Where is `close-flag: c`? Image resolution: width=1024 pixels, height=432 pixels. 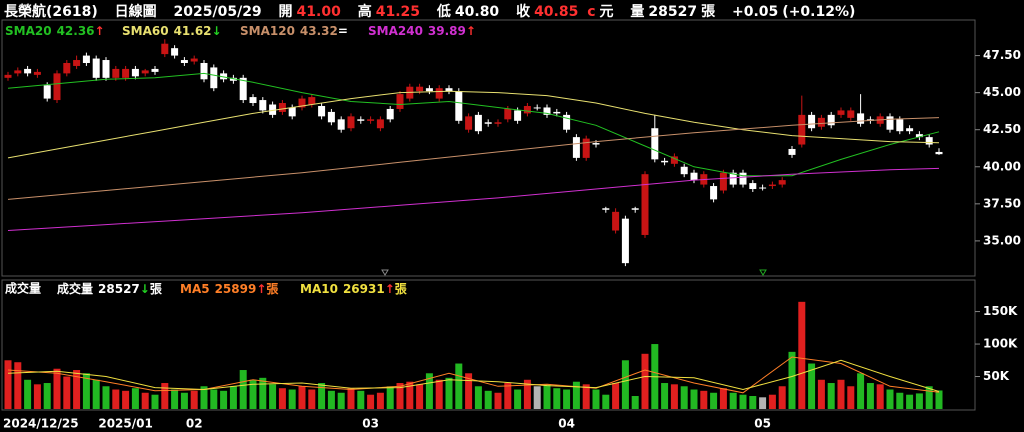 close-flag: c is located at coordinates (591, 12).